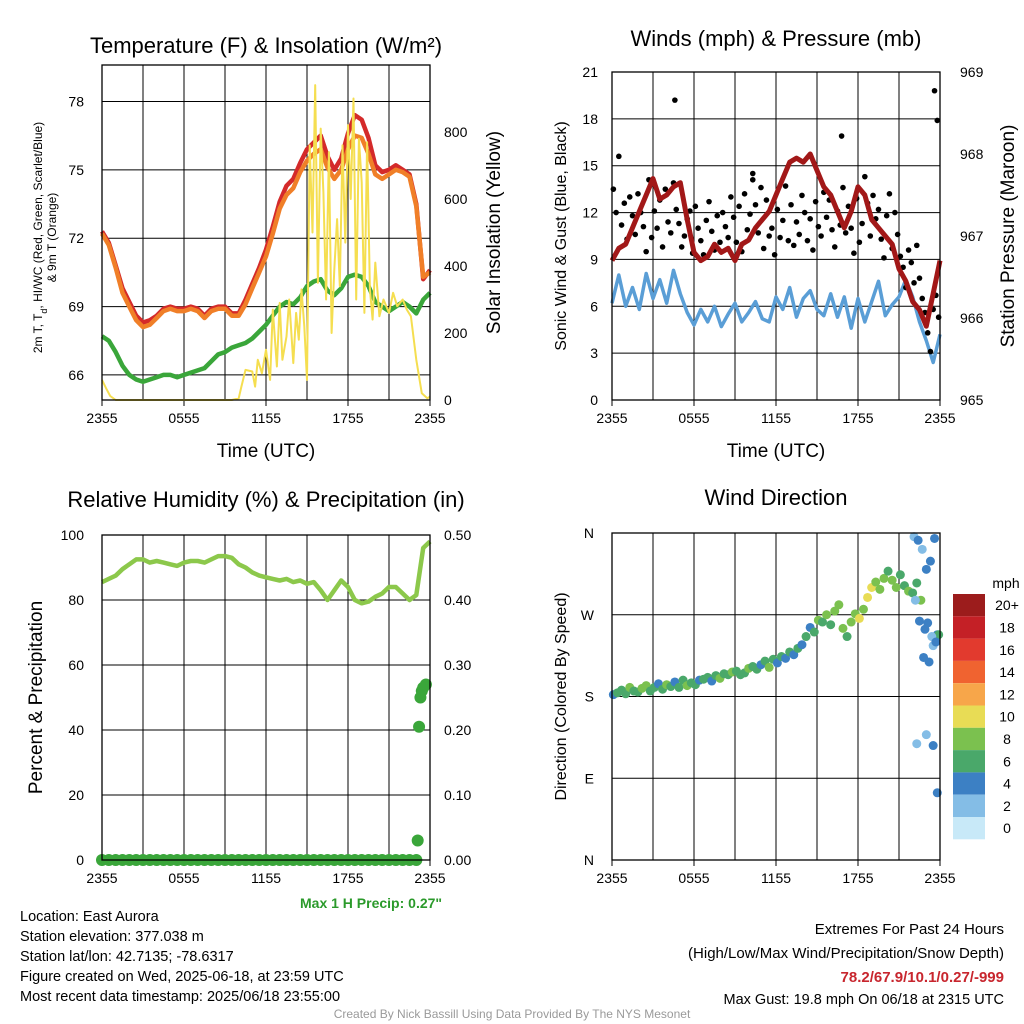 This screenshot has height=1024, width=1024. I want to click on colorbar-label: 4, so click(1007, 784).